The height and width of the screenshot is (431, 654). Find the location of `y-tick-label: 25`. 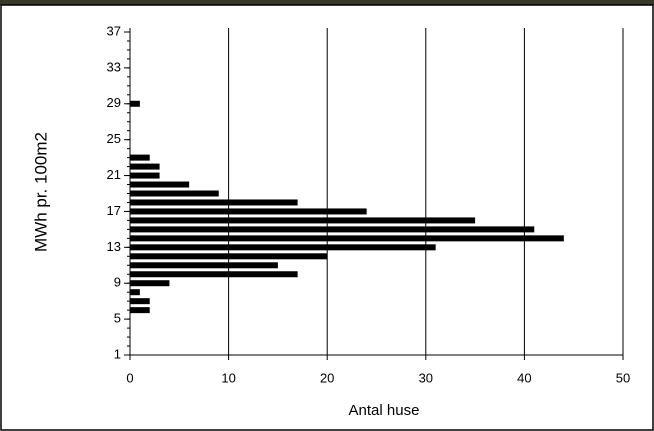

y-tick-label: 25 is located at coordinates (114, 138).